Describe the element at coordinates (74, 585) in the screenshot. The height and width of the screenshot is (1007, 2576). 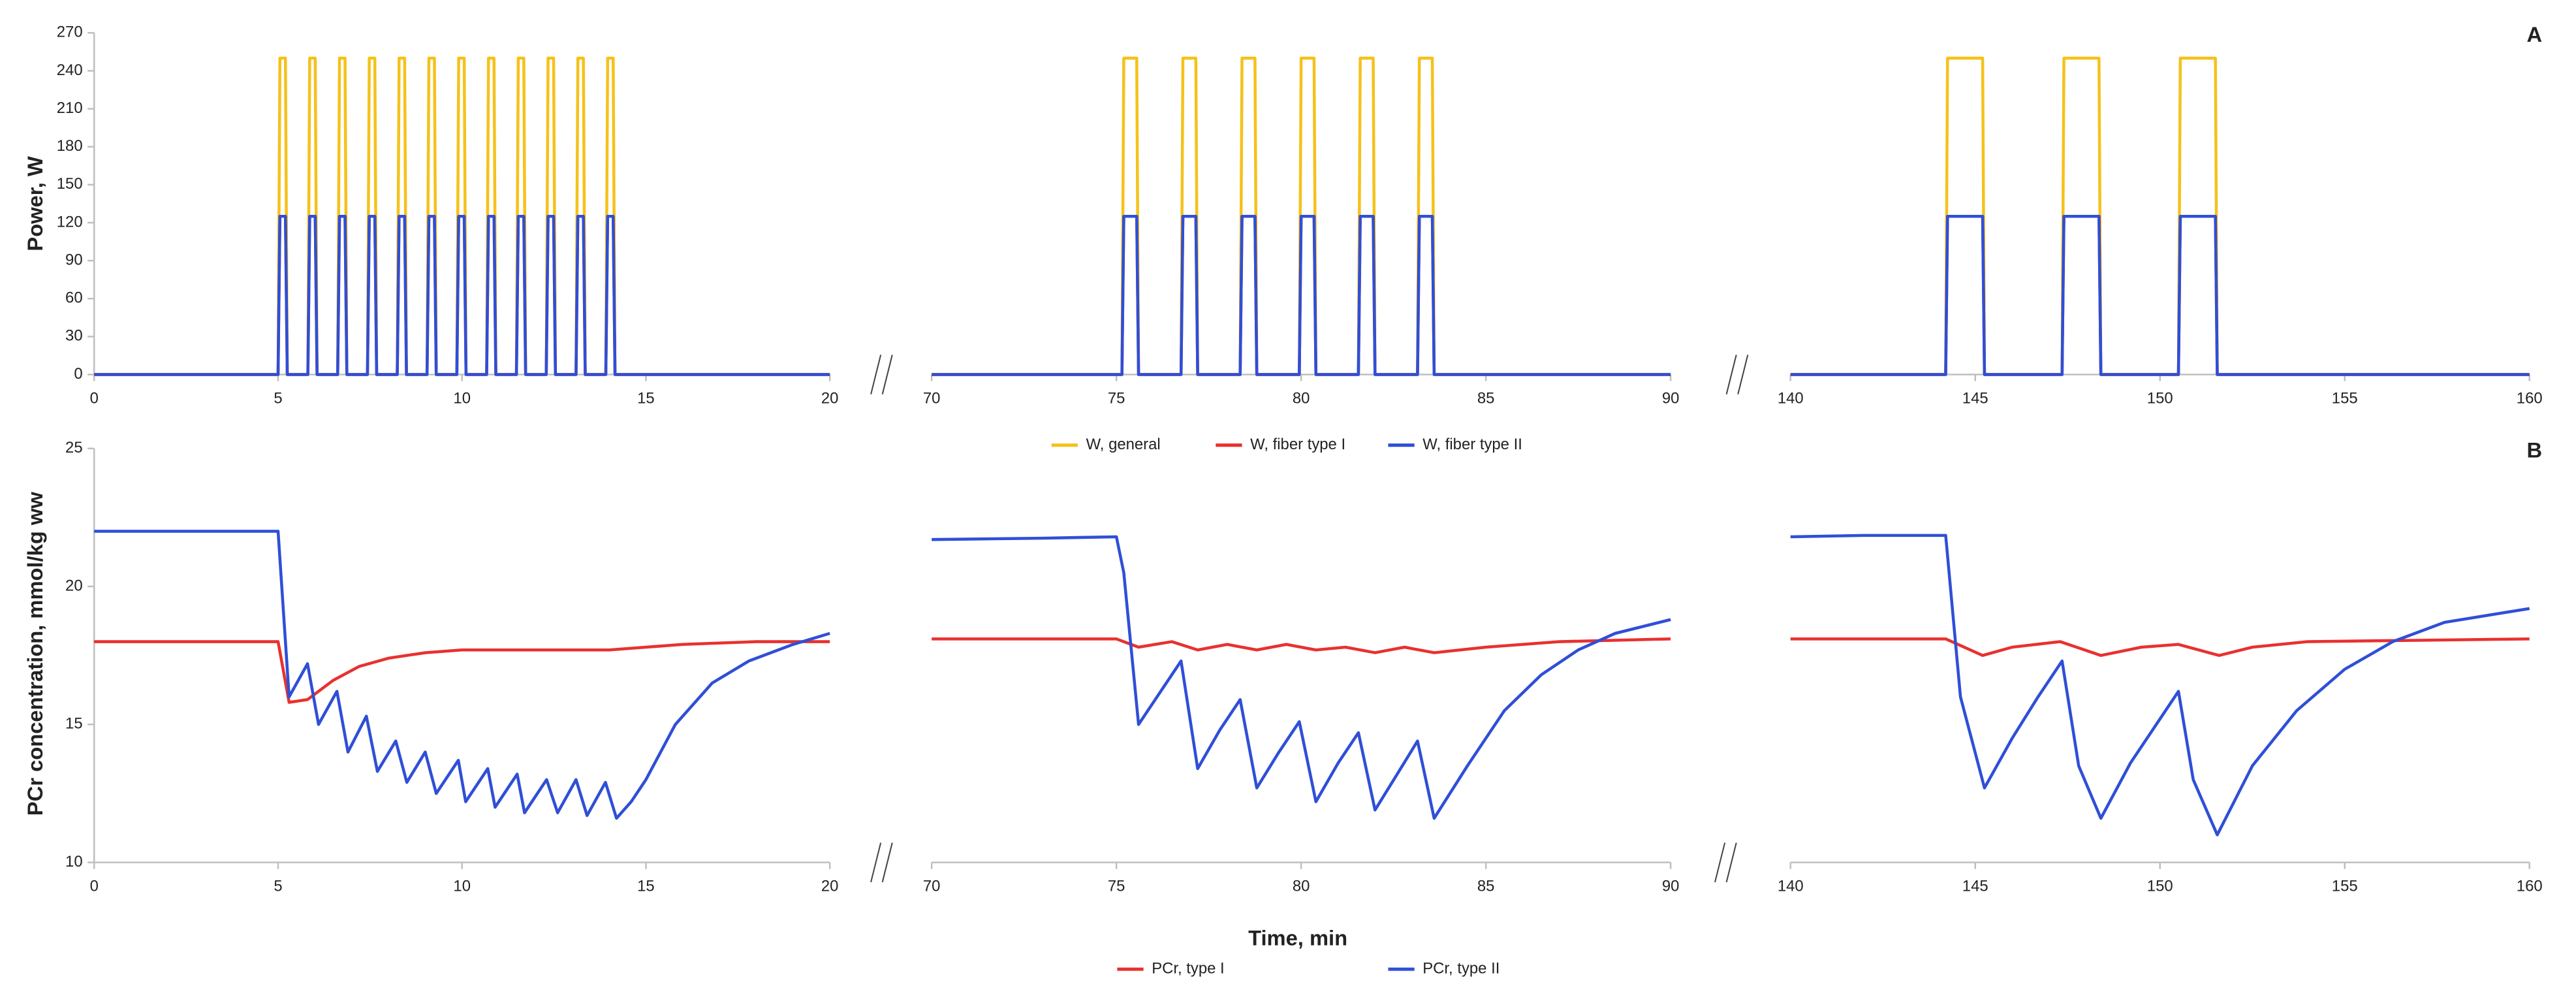
I see `y-tick-label: 20` at that location.